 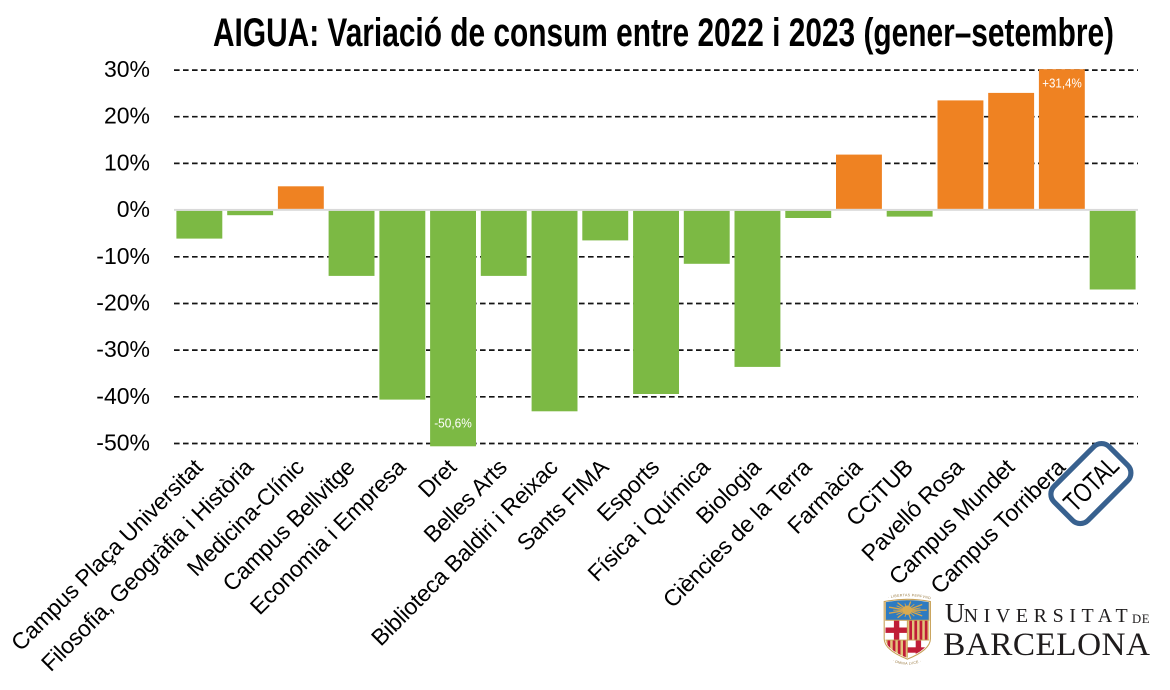 I want to click on svg-text: 10%, so click(x=127, y=162).